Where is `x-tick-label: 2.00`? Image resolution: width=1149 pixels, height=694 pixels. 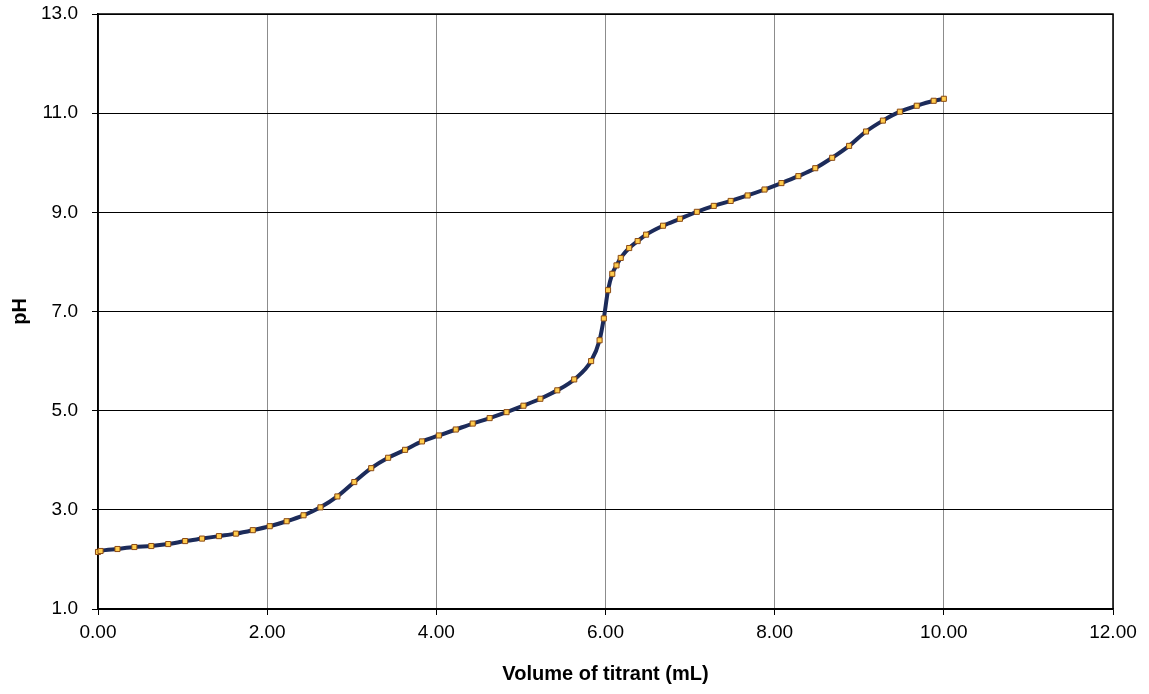
x-tick-label: 2.00 is located at coordinates (267, 631).